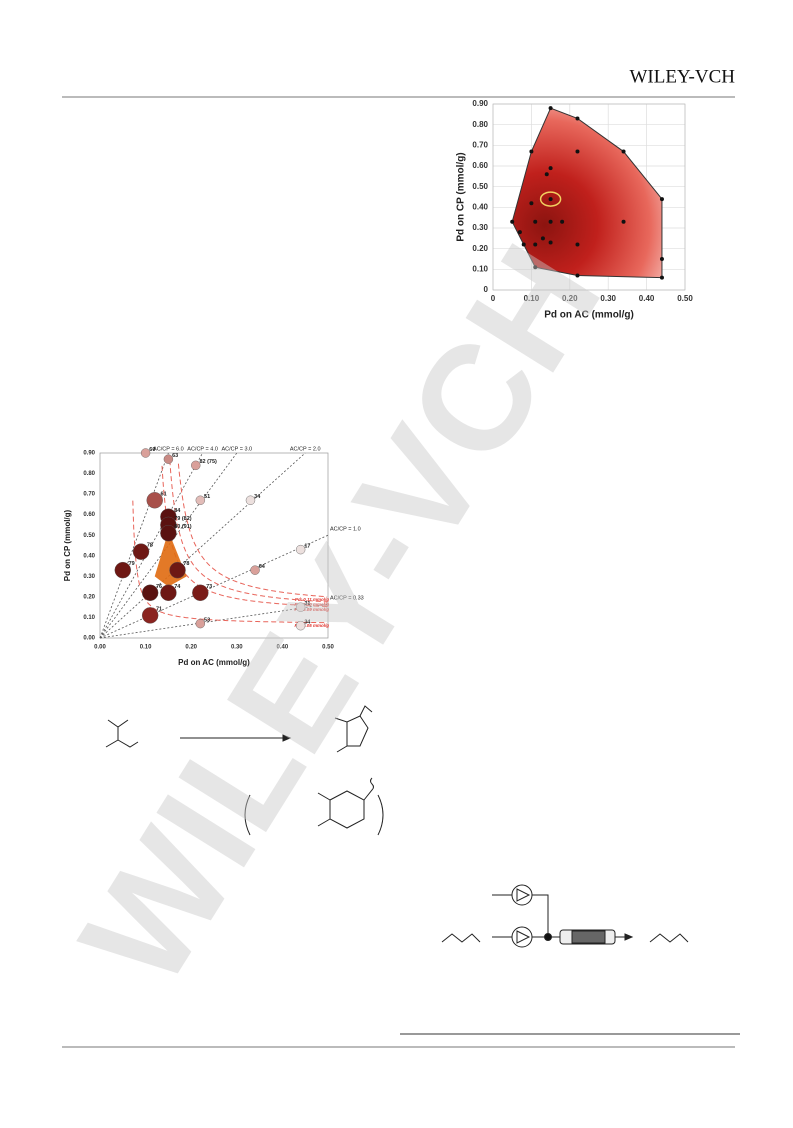 The width and height of the screenshot is (793, 1128). What do you see at coordinates (248, 531) in the screenshot?
I see `pd-curve` at bounding box center [248, 531].